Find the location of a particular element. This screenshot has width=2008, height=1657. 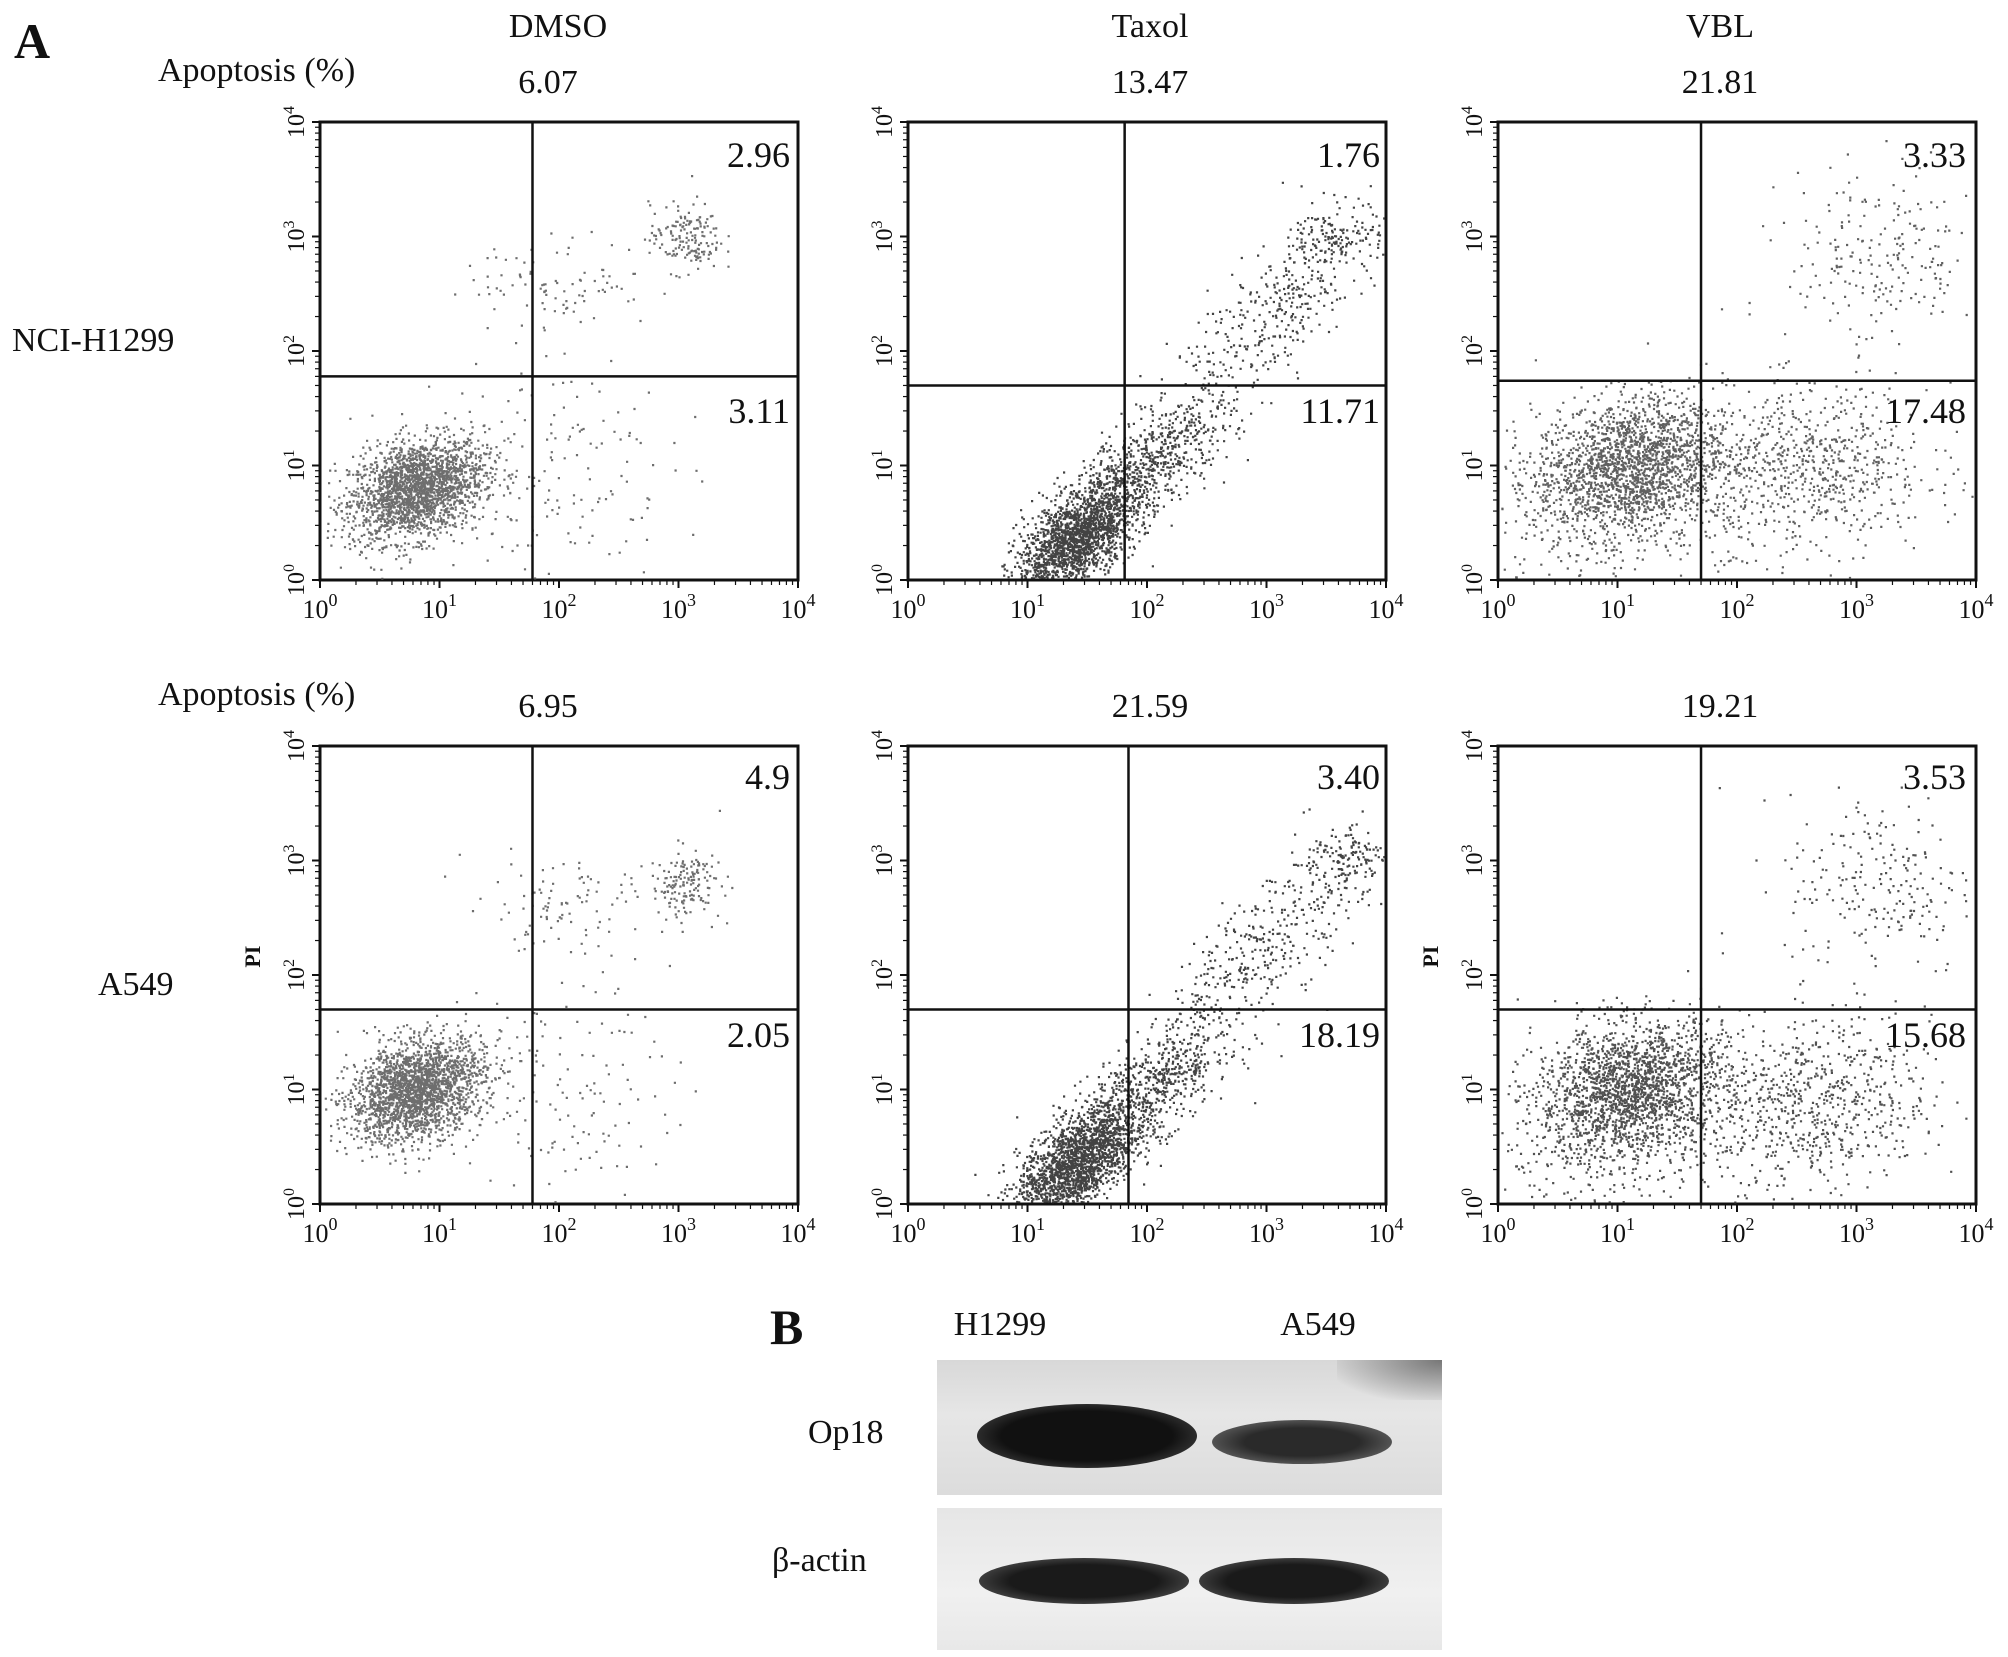

quadrant-upper-right-value: 3.53 is located at coordinates (1934, 777).